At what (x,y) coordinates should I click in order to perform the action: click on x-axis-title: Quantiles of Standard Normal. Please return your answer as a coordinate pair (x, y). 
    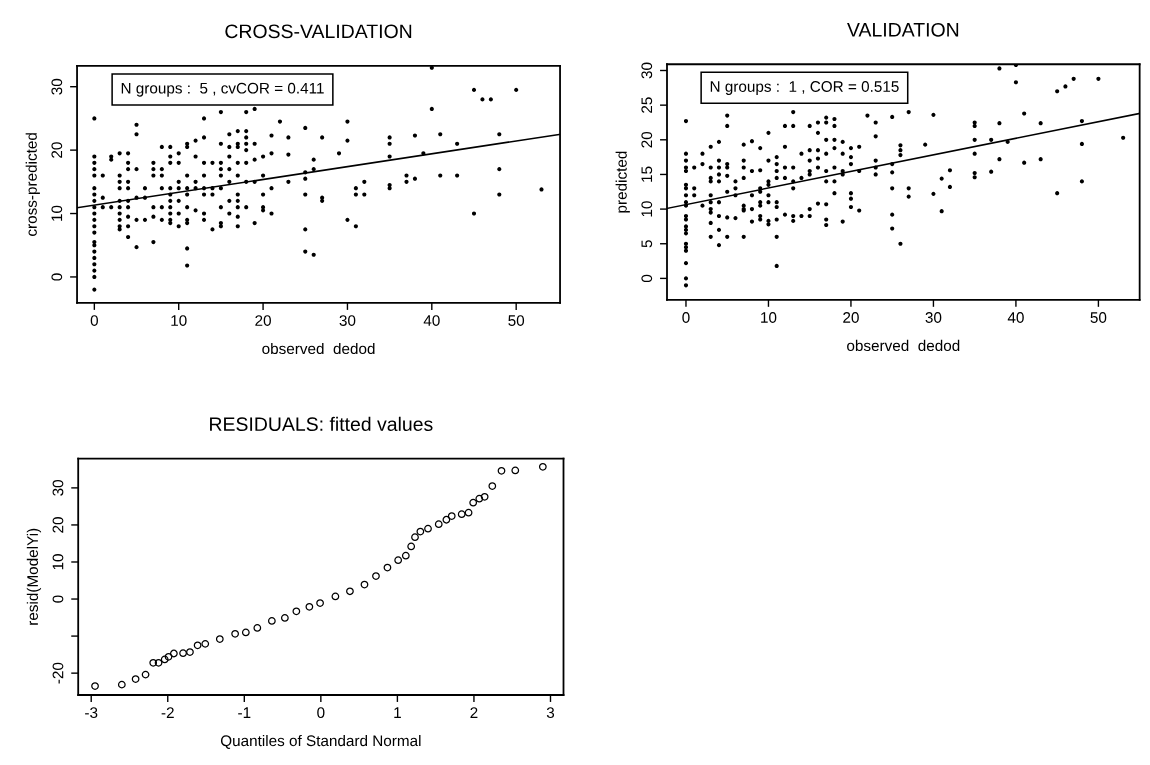
    Looking at the image, I should click on (320, 741).